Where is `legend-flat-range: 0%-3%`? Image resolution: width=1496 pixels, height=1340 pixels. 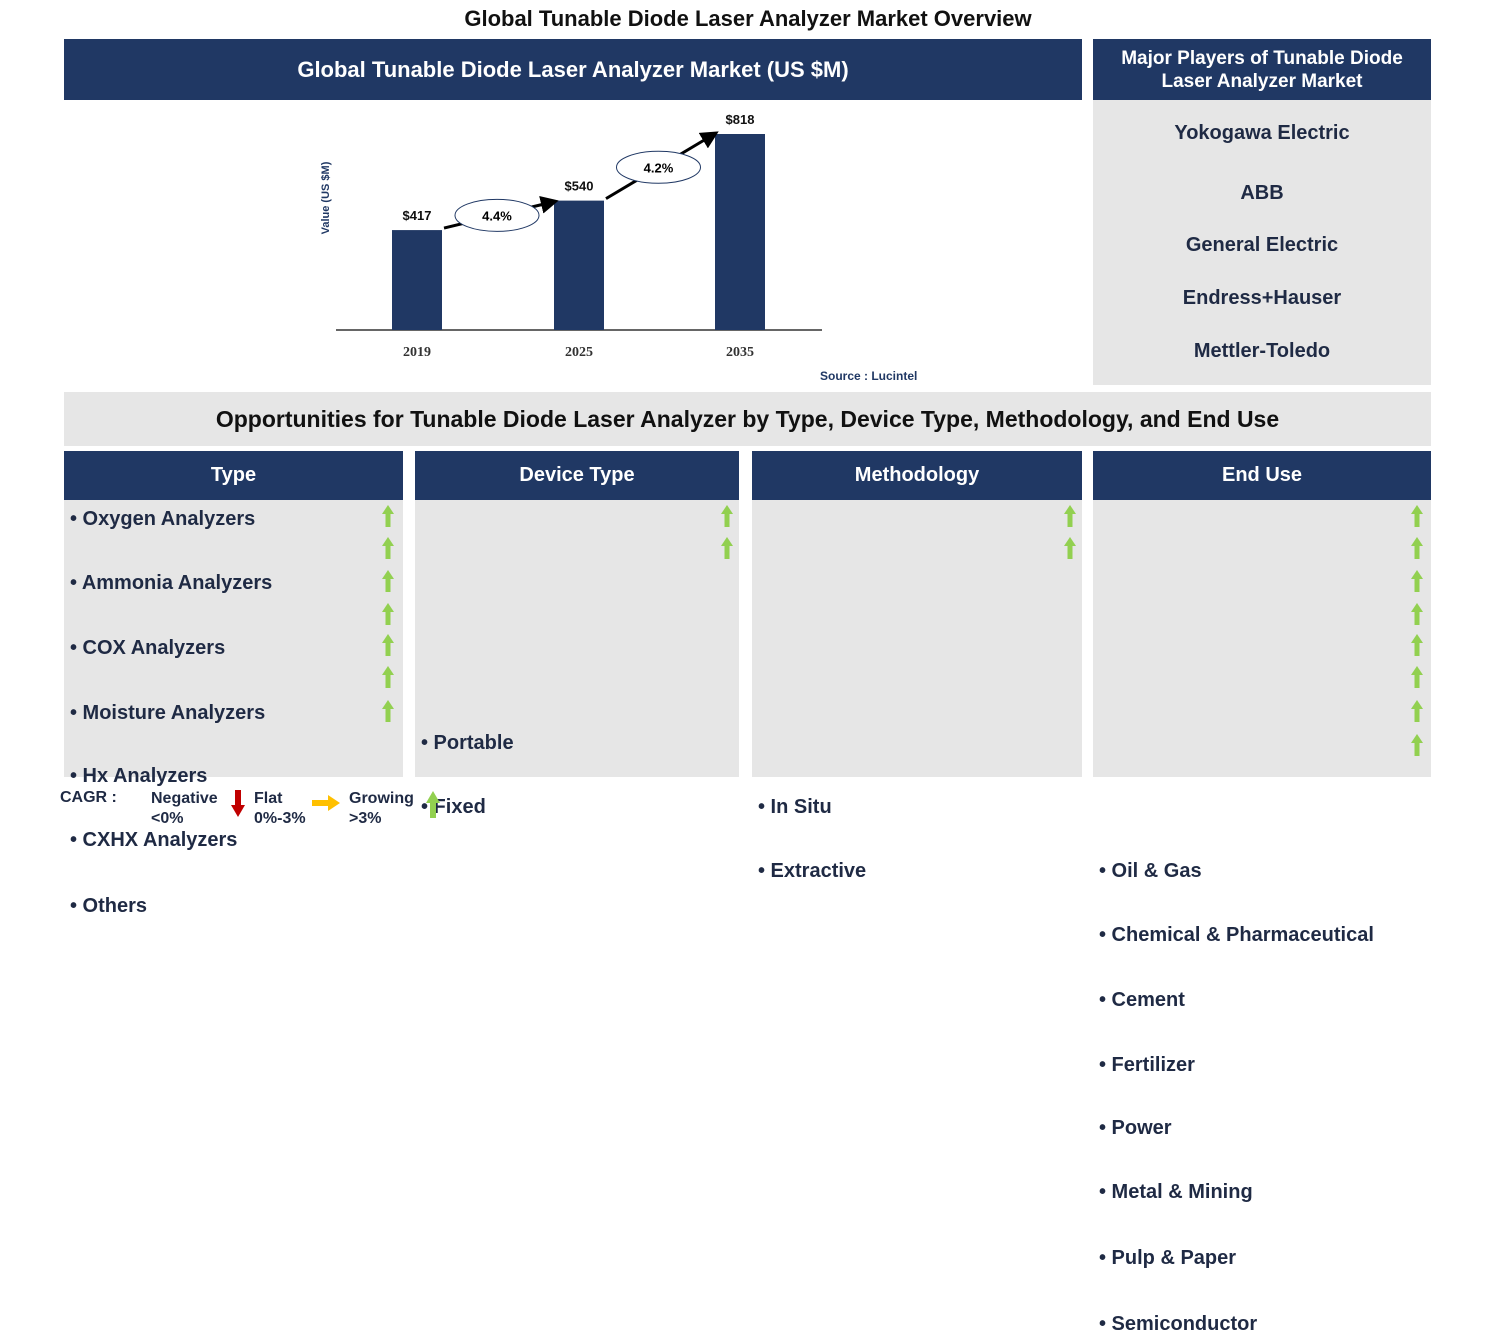
legend-flat-range: 0%-3% is located at coordinates (280, 818).